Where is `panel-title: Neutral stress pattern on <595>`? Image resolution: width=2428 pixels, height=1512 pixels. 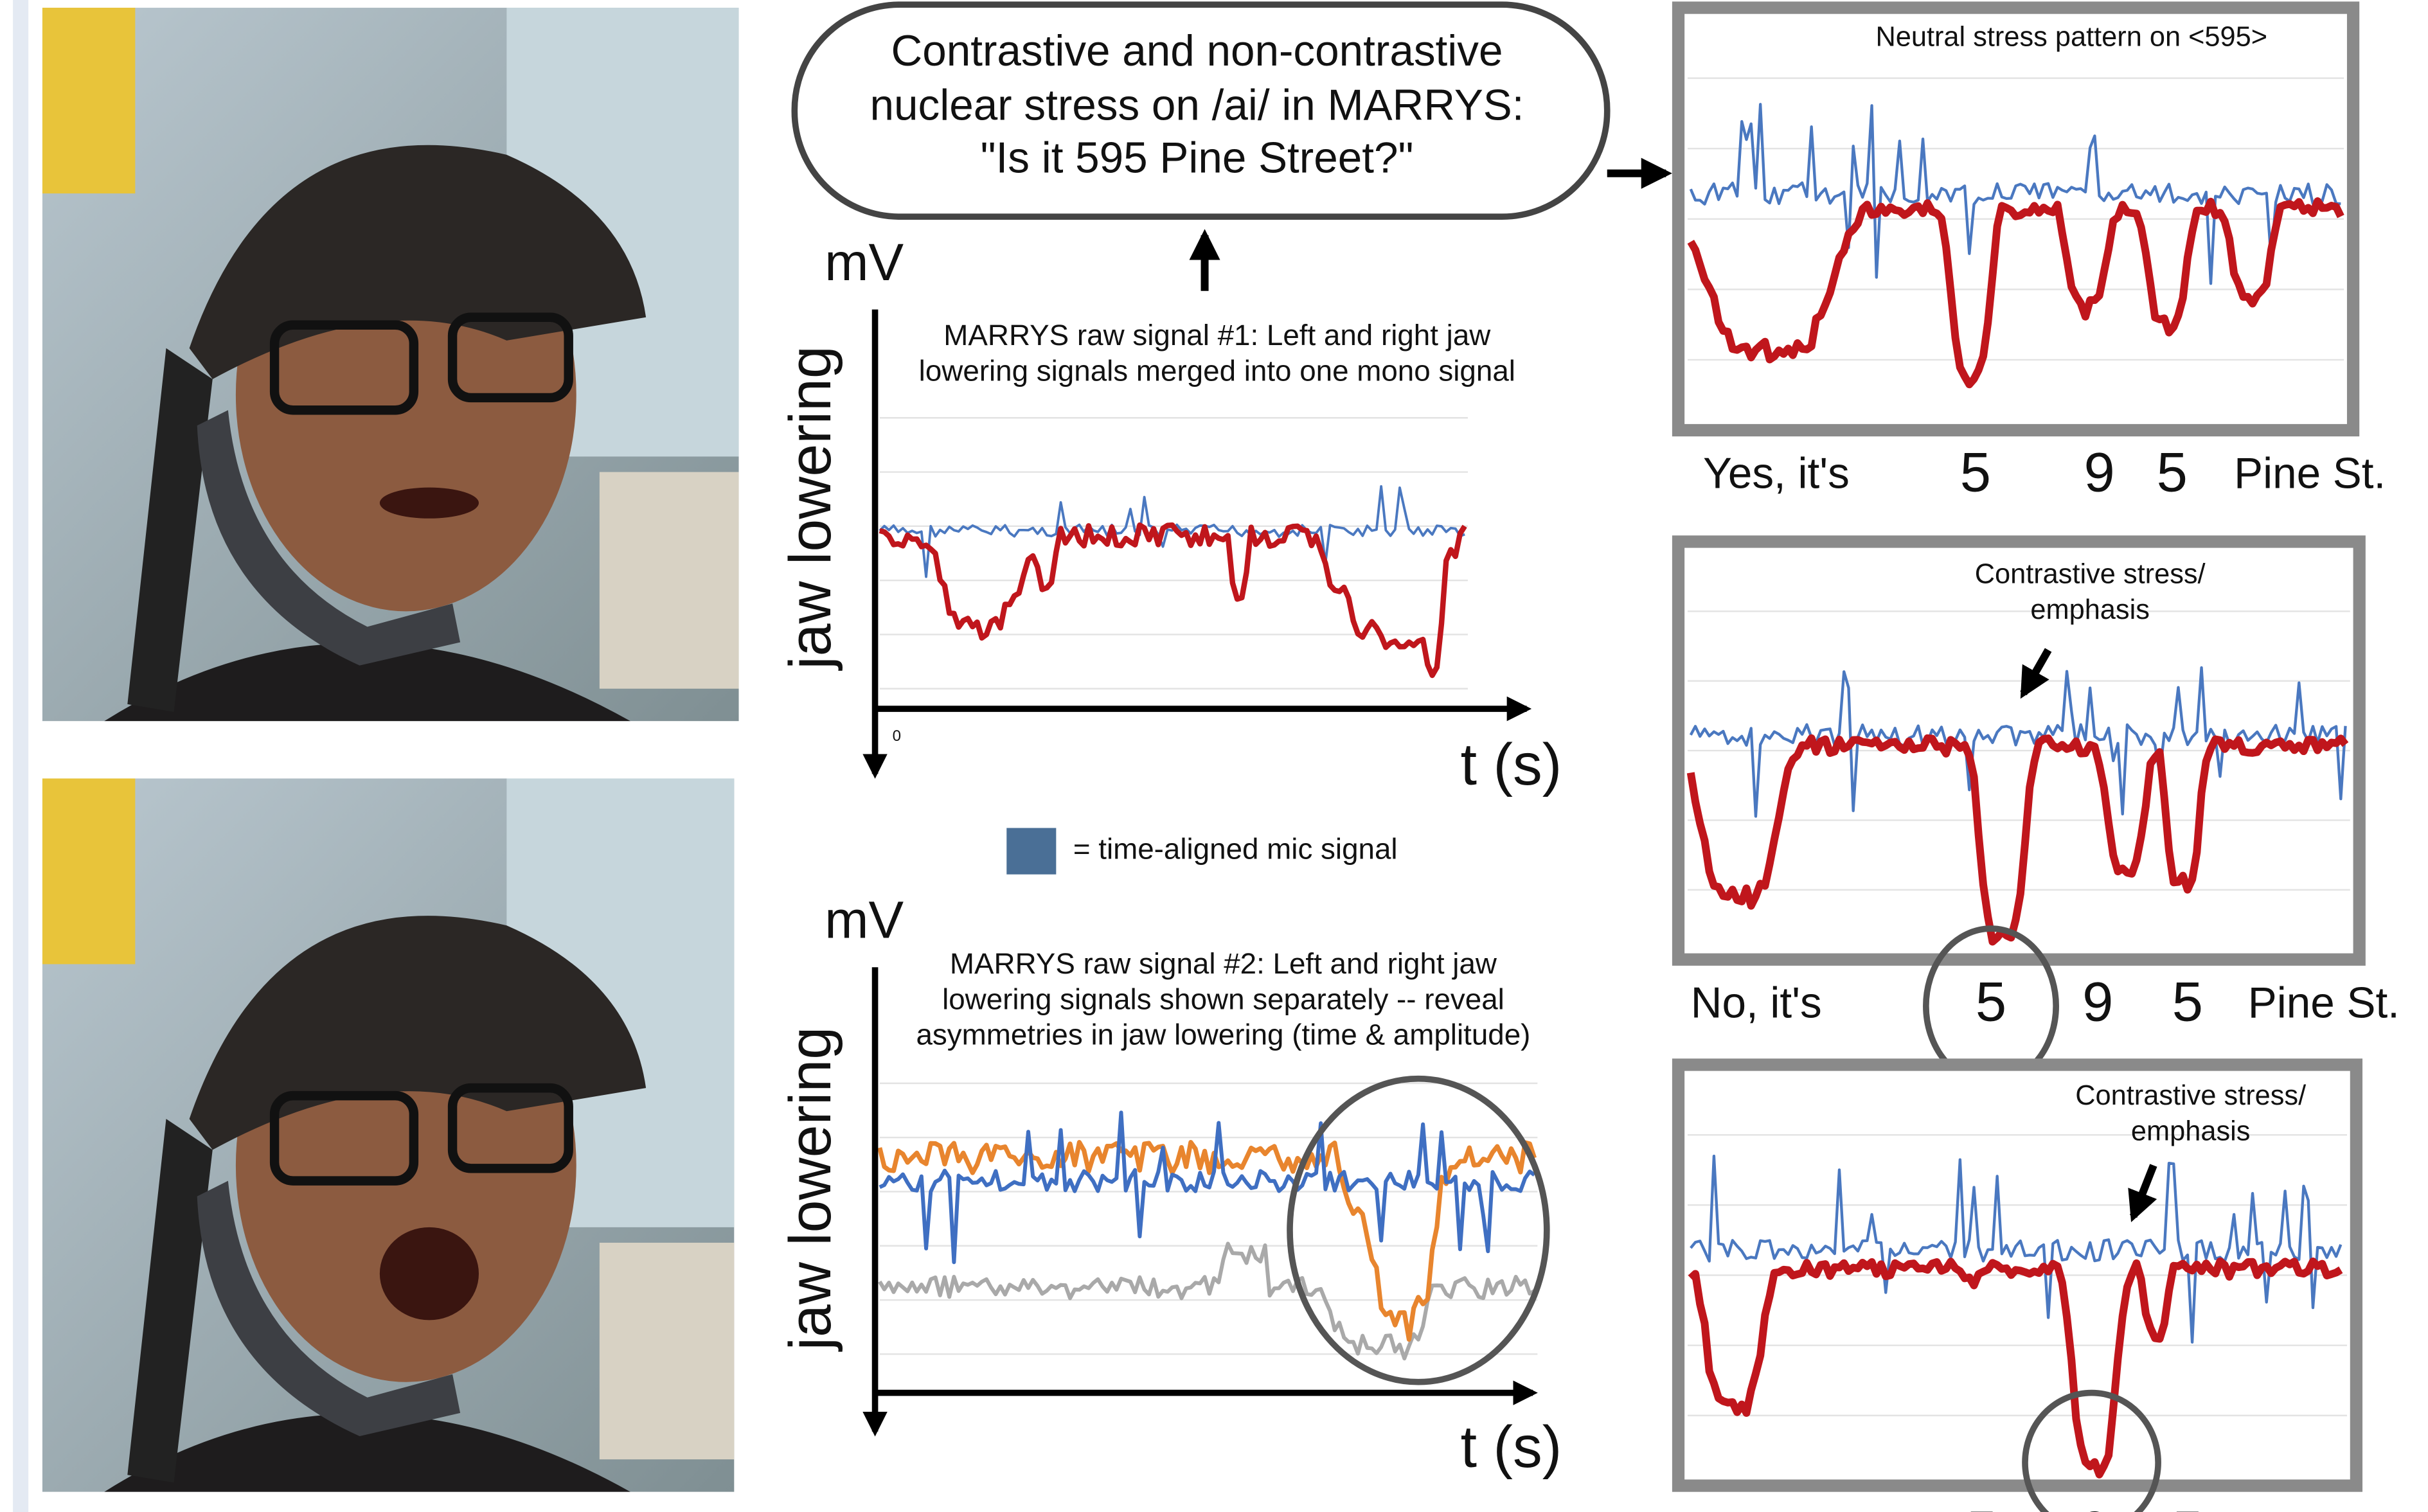
panel-title: Neutral stress pattern on <595> is located at coordinates (2071, 37).